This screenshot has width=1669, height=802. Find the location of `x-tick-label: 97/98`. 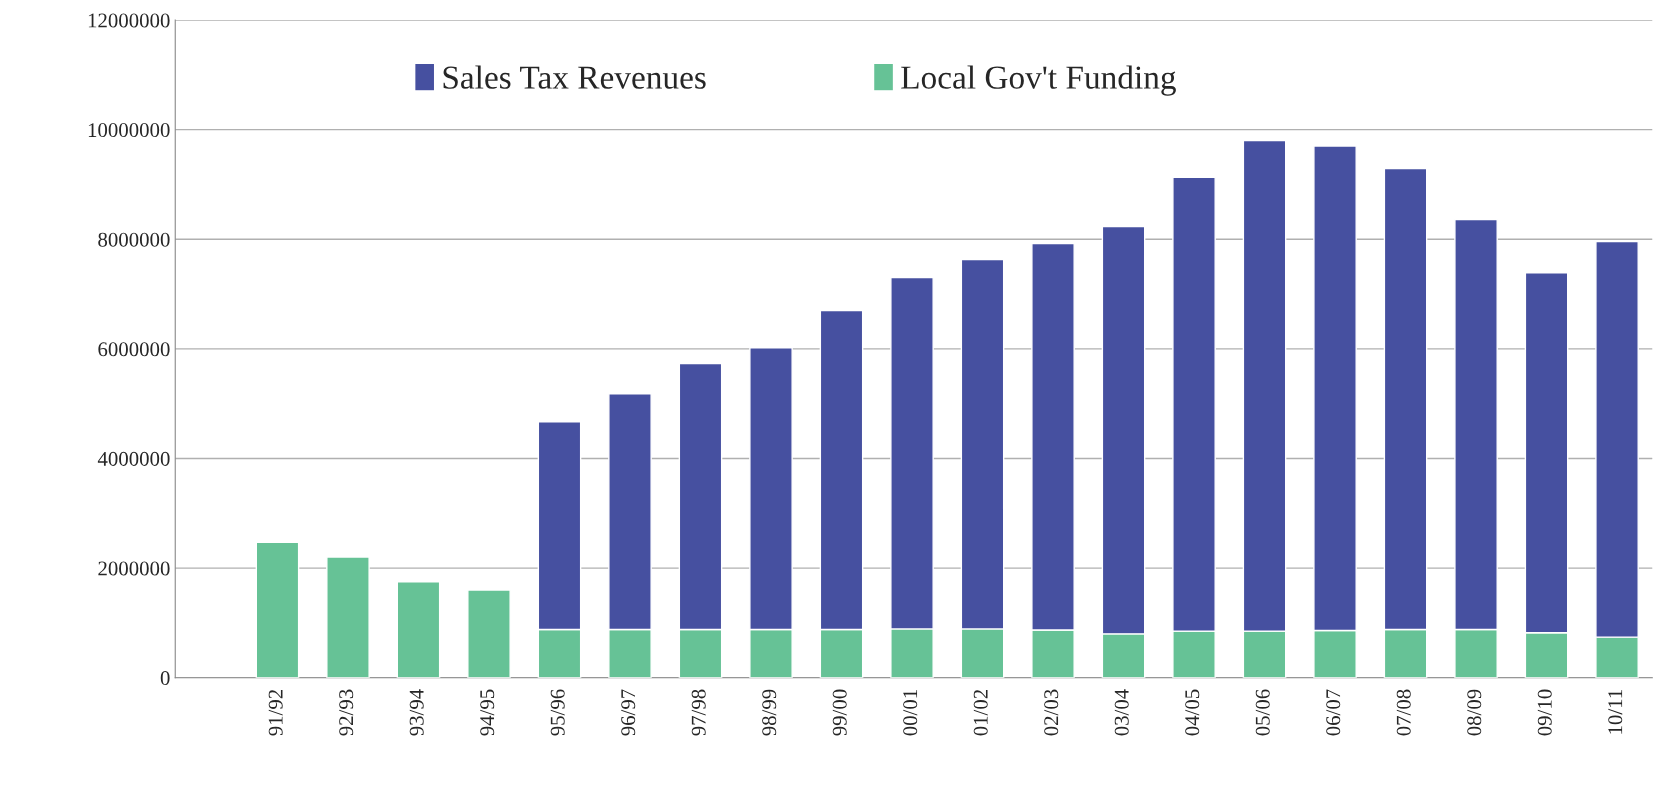

x-tick-label: 97/98 is located at coordinates (698, 712).